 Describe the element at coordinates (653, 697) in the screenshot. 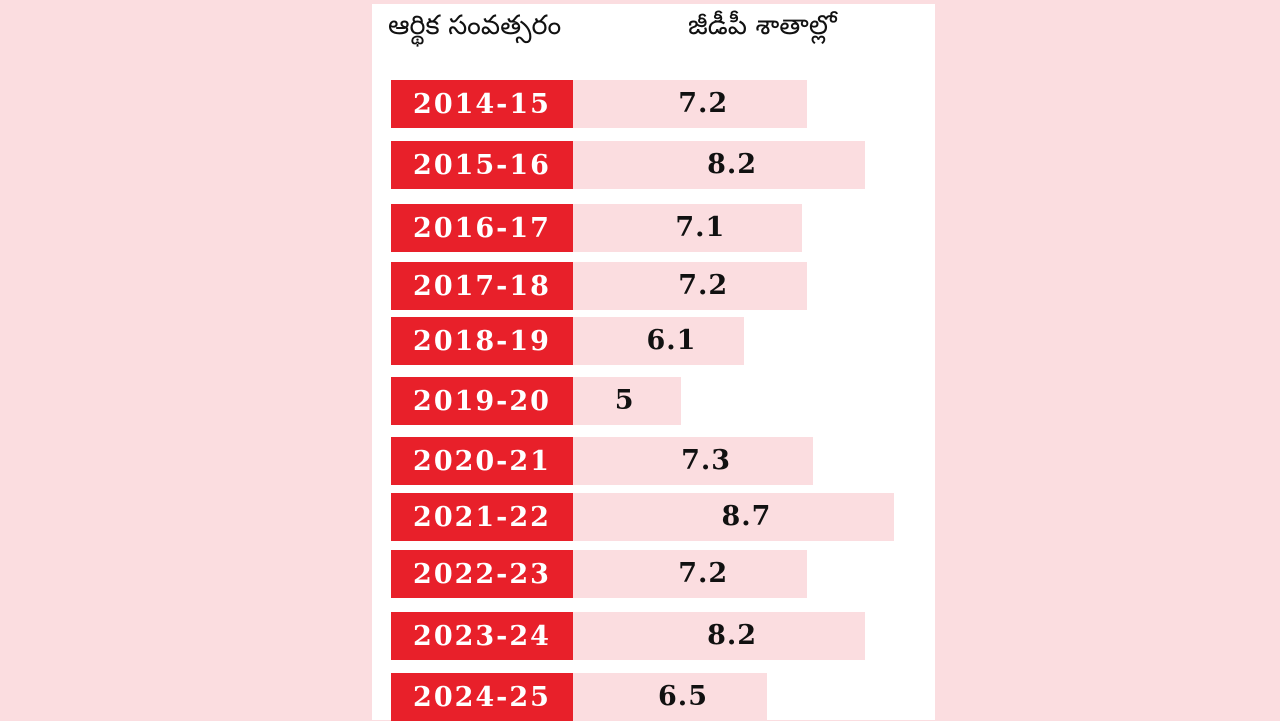

I see `bar-row: 2024-25 6.5` at that location.